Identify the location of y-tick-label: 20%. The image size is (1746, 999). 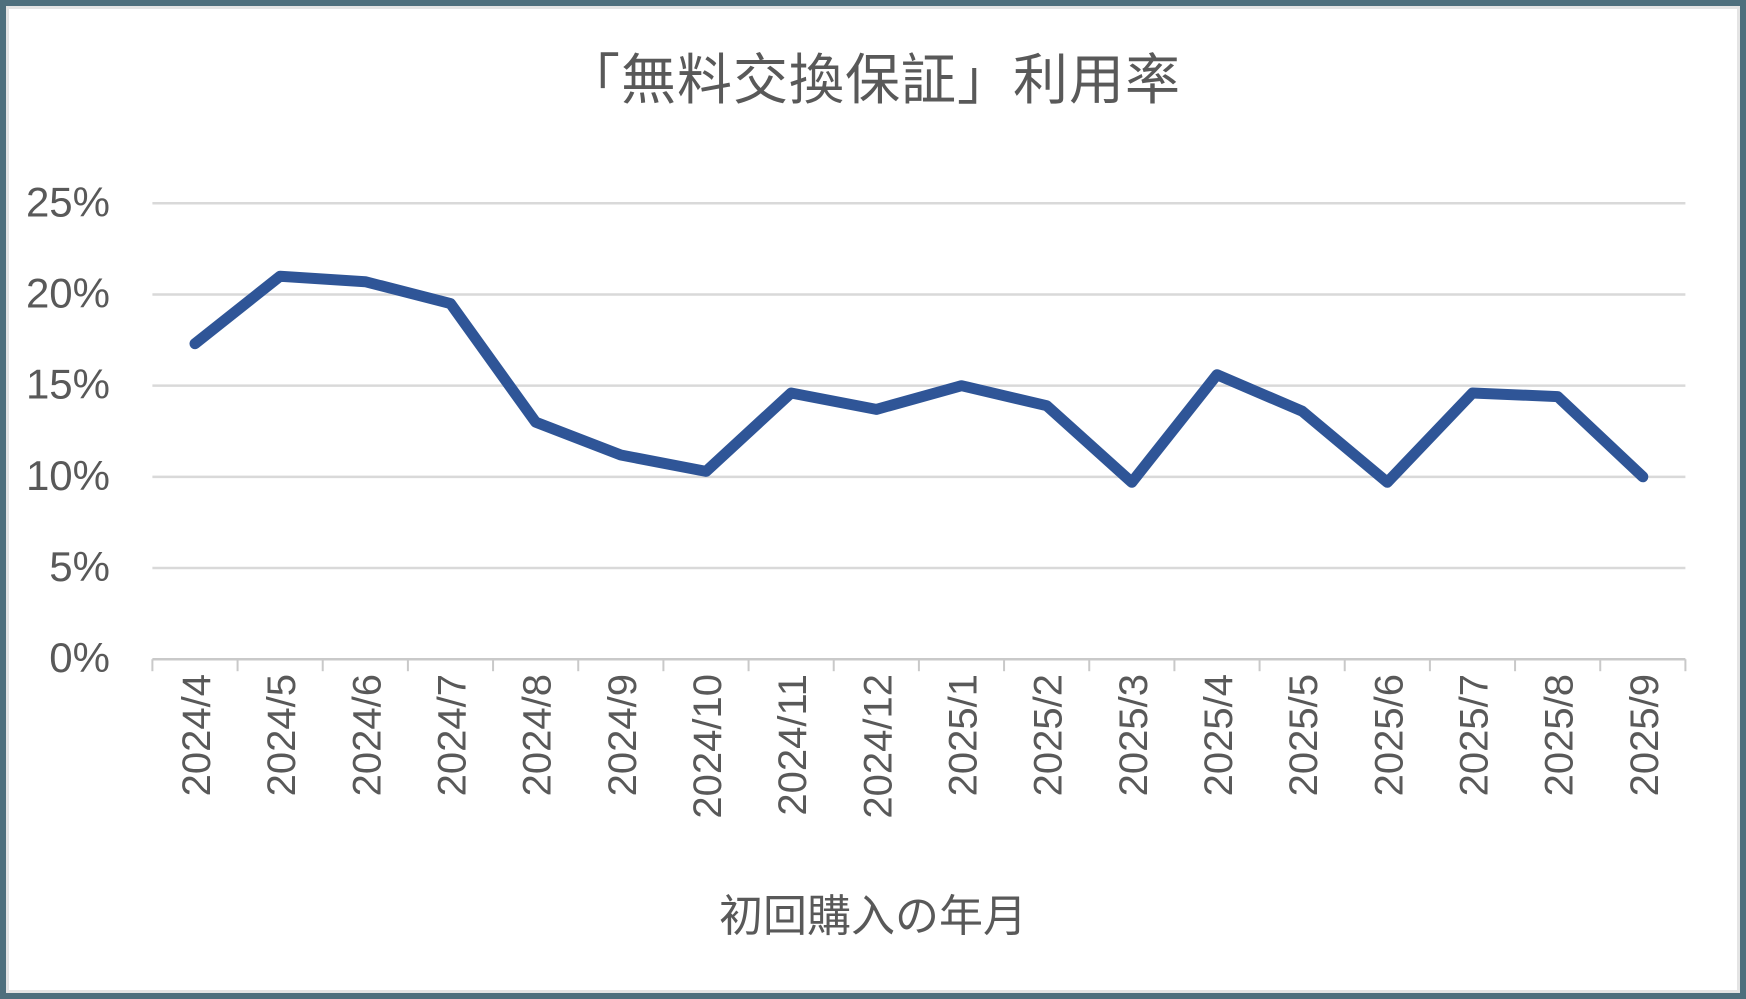
(68, 292).